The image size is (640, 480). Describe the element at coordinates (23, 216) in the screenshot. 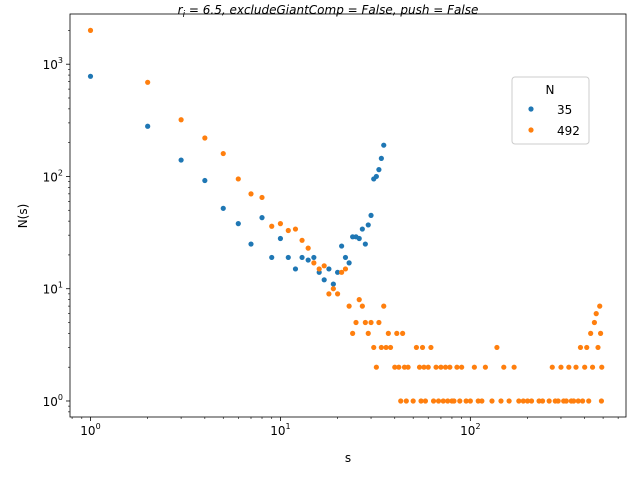

I see `y-axis-label: N(s)` at that location.